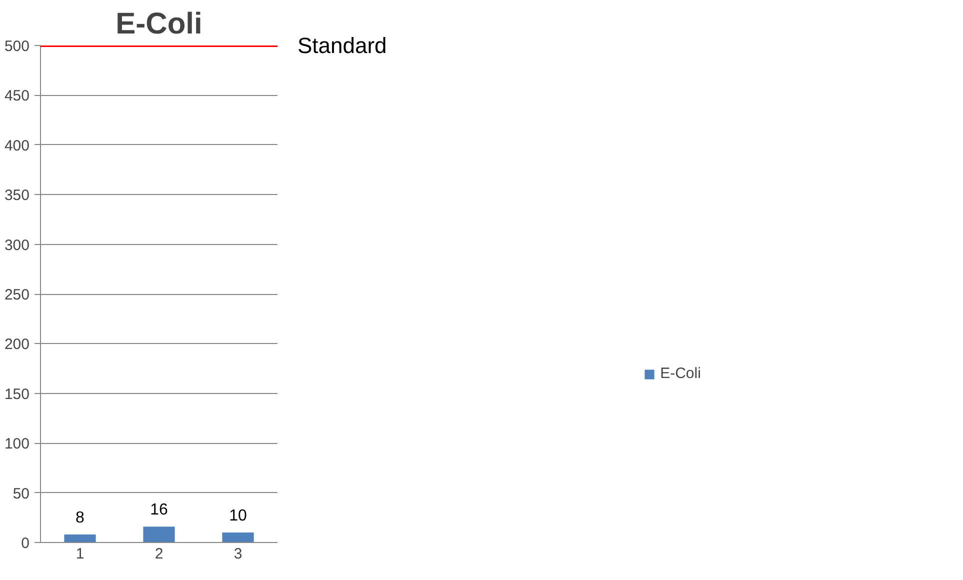 This screenshot has height=580, width=963. I want to click on x-tick-label: 3, so click(238, 554).